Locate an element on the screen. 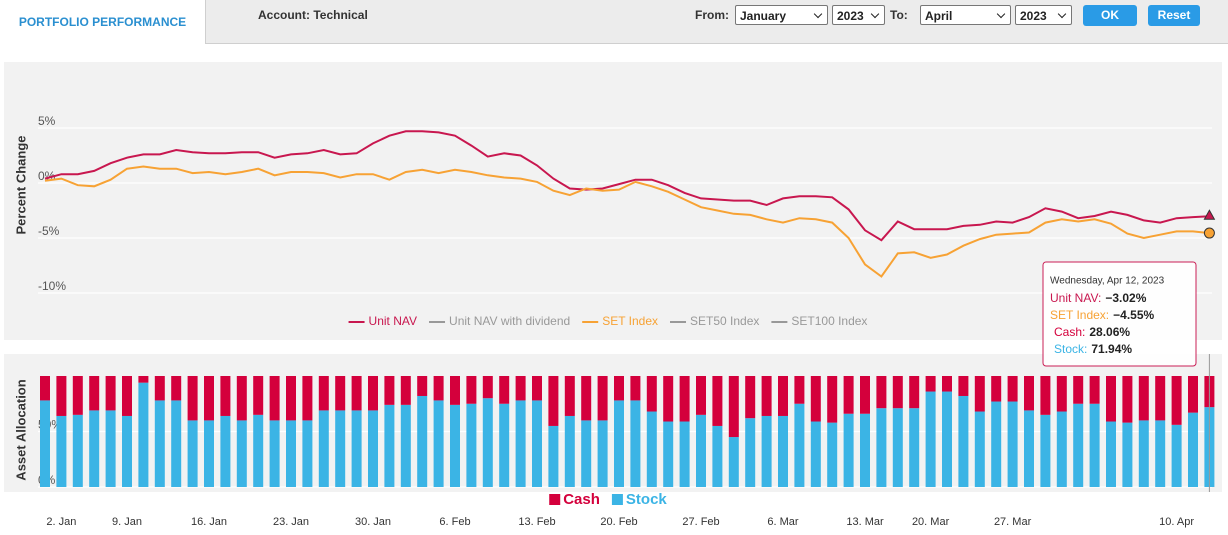 Image resolution: width=1228 pixels, height=535 pixels. tab: PORTFOLIO PERFORMANCE is located at coordinates (102, 22).